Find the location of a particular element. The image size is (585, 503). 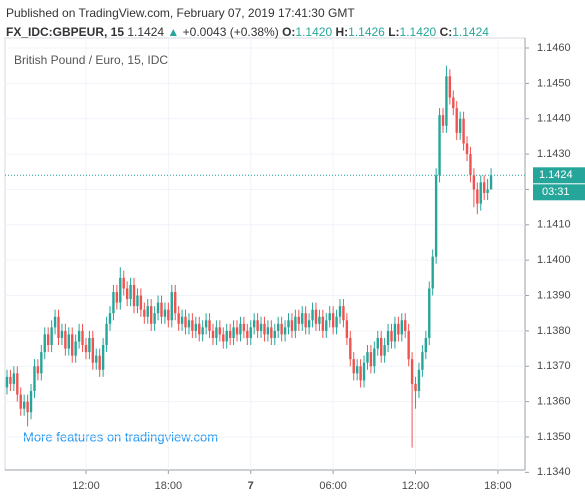

countdown-box is located at coordinates (559, 192).